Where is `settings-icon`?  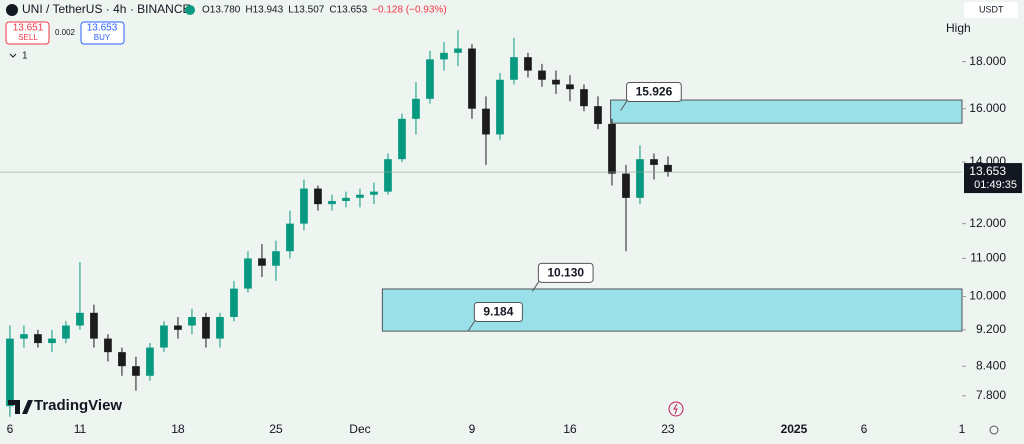 settings-icon is located at coordinates (994, 430).